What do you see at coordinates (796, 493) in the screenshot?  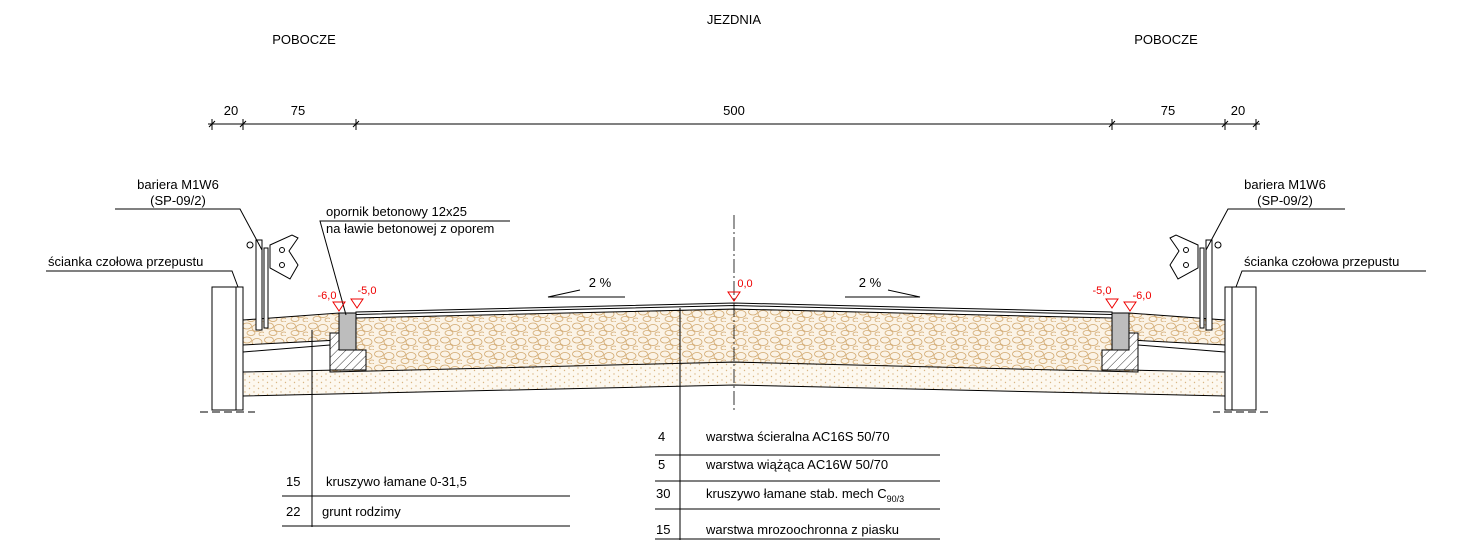 I see `layer-name: kruszywo łamane stab. mech C` at bounding box center [796, 493].